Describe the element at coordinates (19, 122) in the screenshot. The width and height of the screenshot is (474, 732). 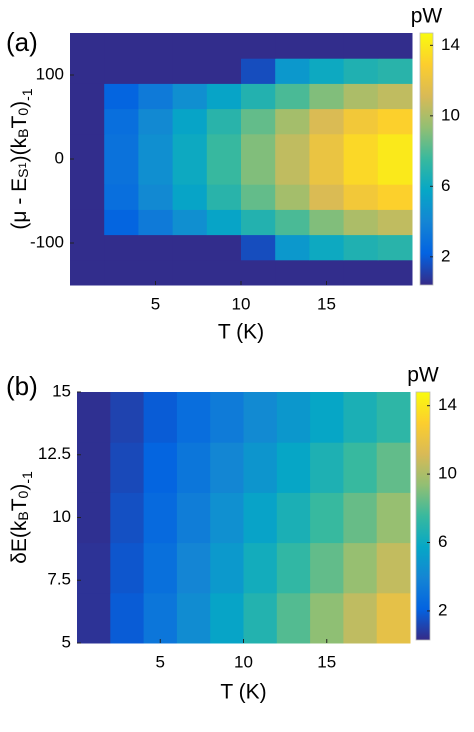
I see `y-axis-label-part: T` at that location.